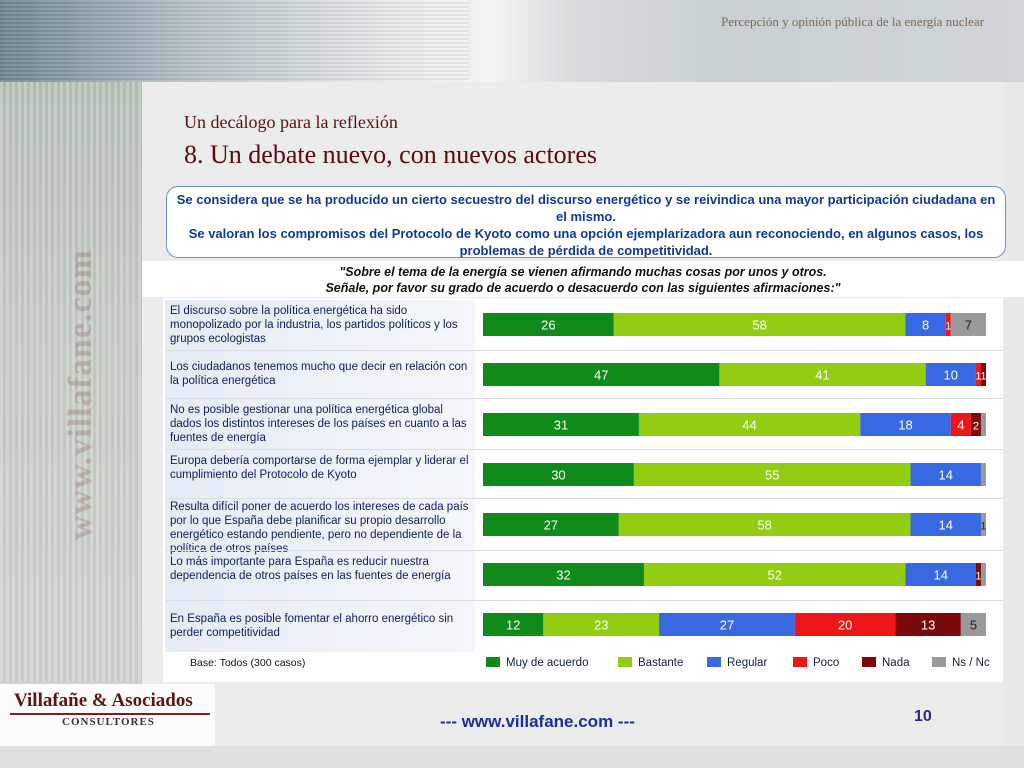  I want to click on logo-name: Villafañe & Asociados, so click(103, 700).